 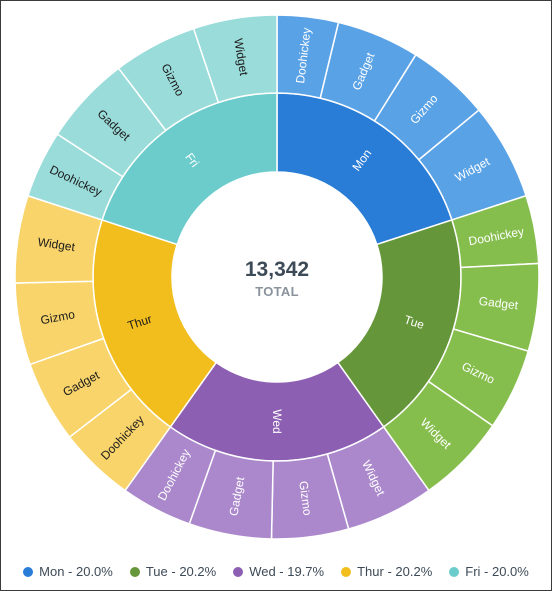 I want to click on legend-label: Thur - 20.2%, so click(x=395, y=571).